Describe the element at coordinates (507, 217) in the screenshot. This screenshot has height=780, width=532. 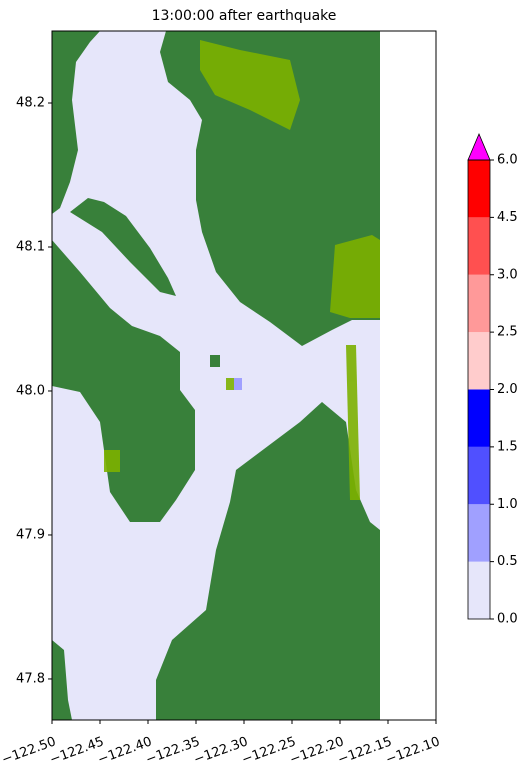
I see `colorbar-tick-label: 4.5` at that location.